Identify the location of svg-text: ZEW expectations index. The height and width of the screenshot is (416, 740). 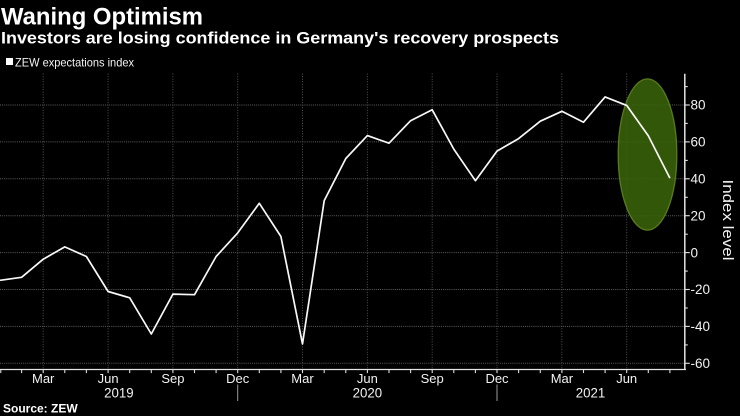
(74, 63).